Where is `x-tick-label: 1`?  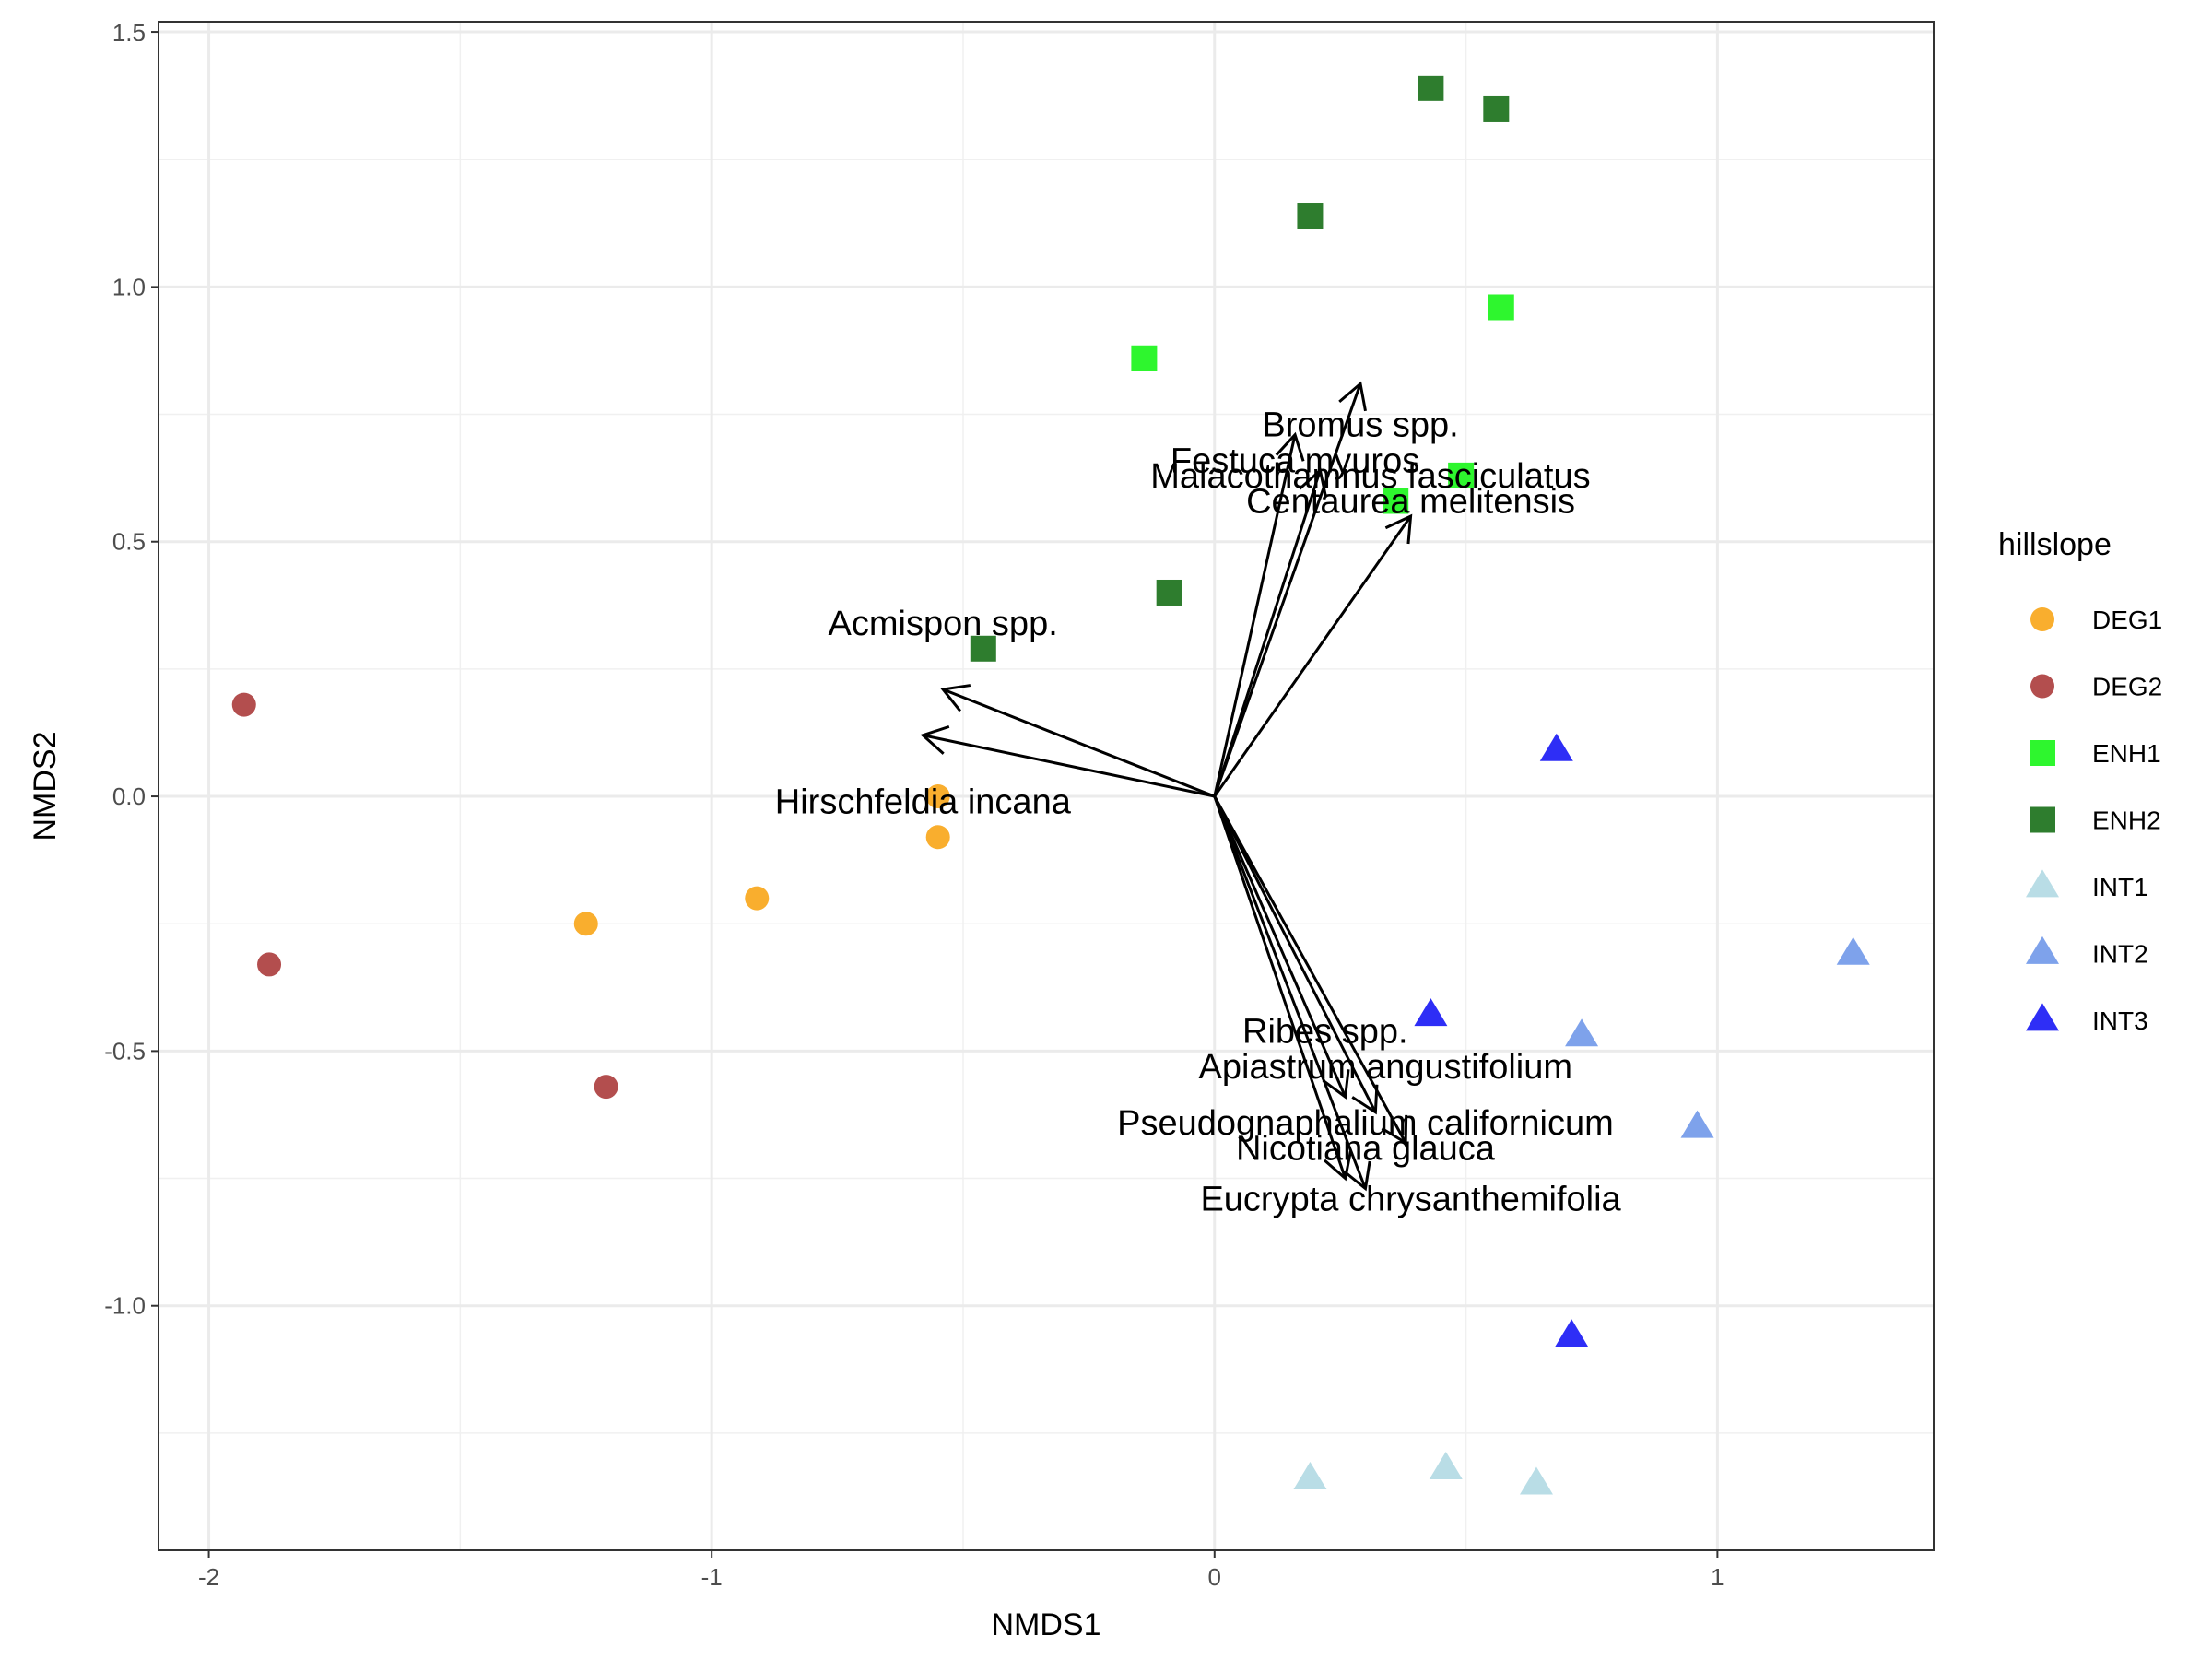 x-tick-label: 1 is located at coordinates (1717, 1577).